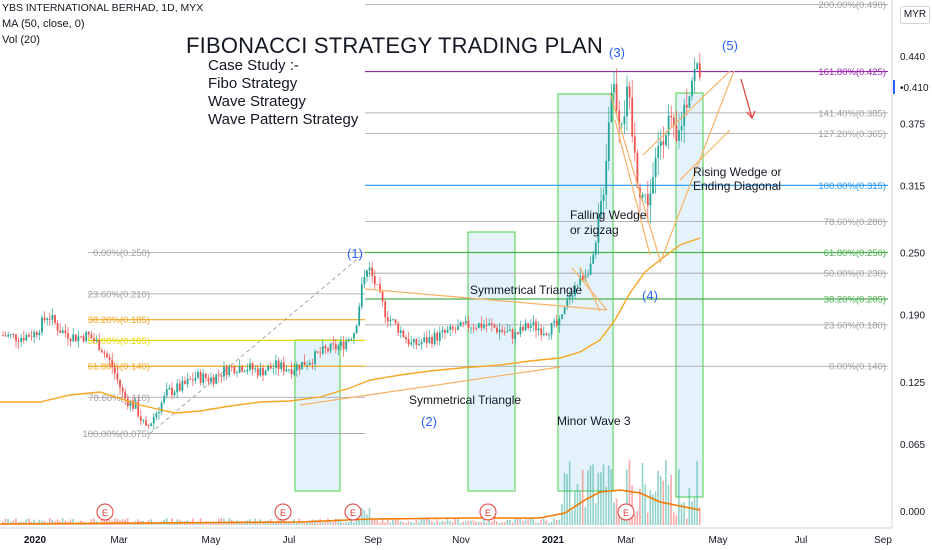 This screenshot has width=932, height=550. Describe the element at coordinates (912, 124) in the screenshot. I see `y-tick-label: 0.375` at that location.